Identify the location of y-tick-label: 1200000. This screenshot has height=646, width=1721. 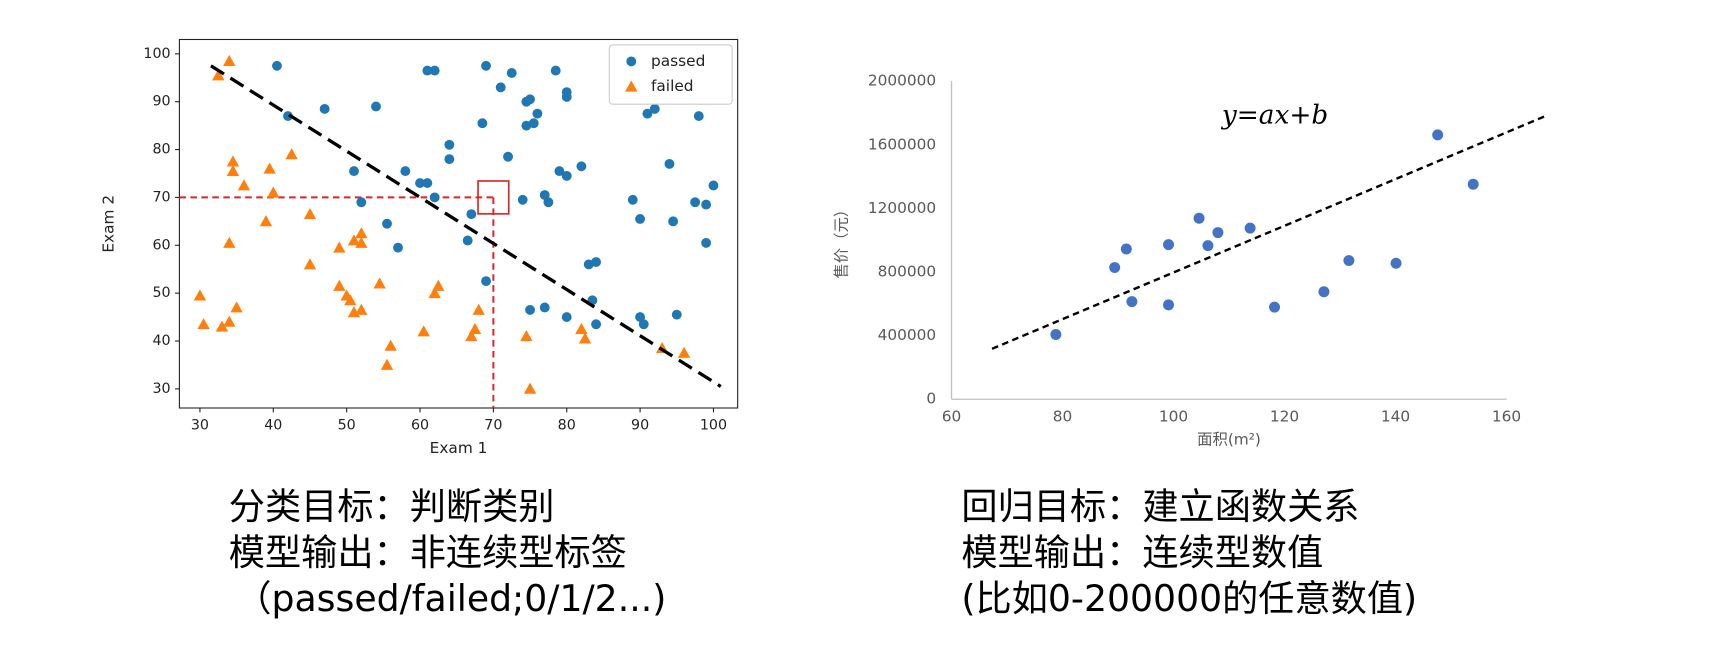
(902, 208).